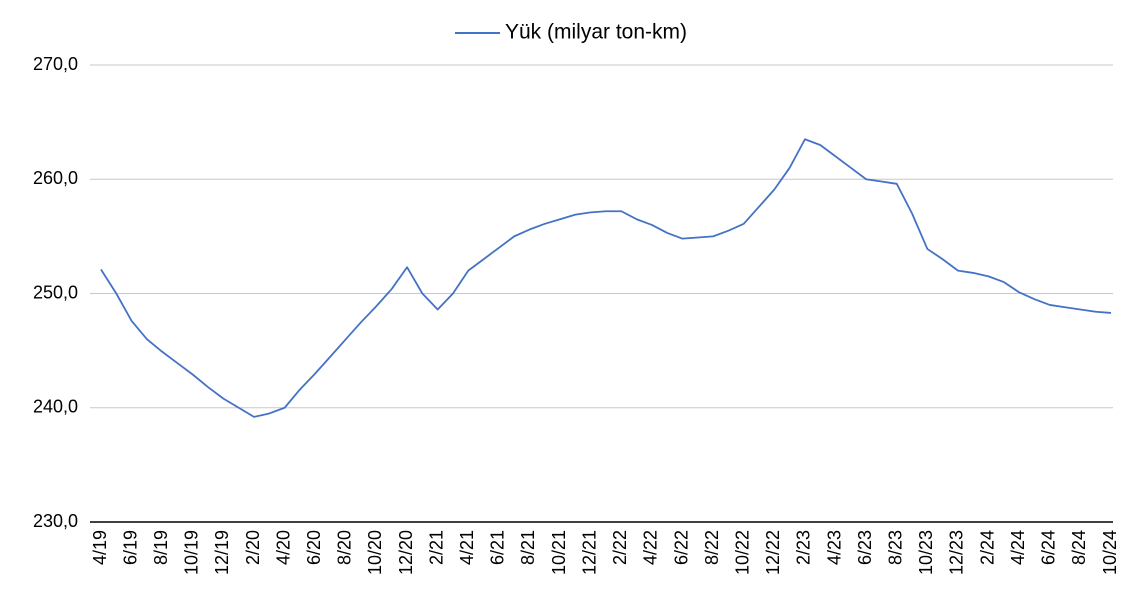 The width and height of the screenshot is (1143, 606). I want to click on x-tick-label: 12/19, so click(222, 552).